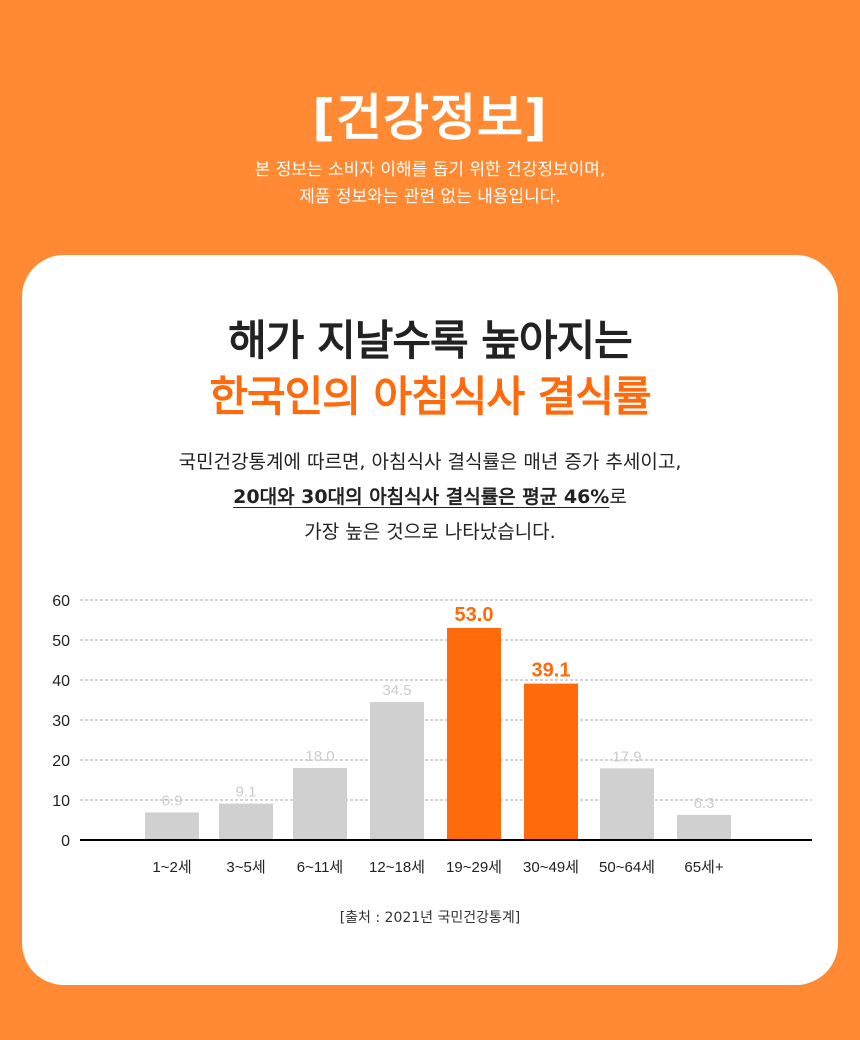 The width and height of the screenshot is (860, 1040). What do you see at coordinates (396, 690) in the screenshot?
I see `data-label: 34.5` at bounding box center [396, 690].